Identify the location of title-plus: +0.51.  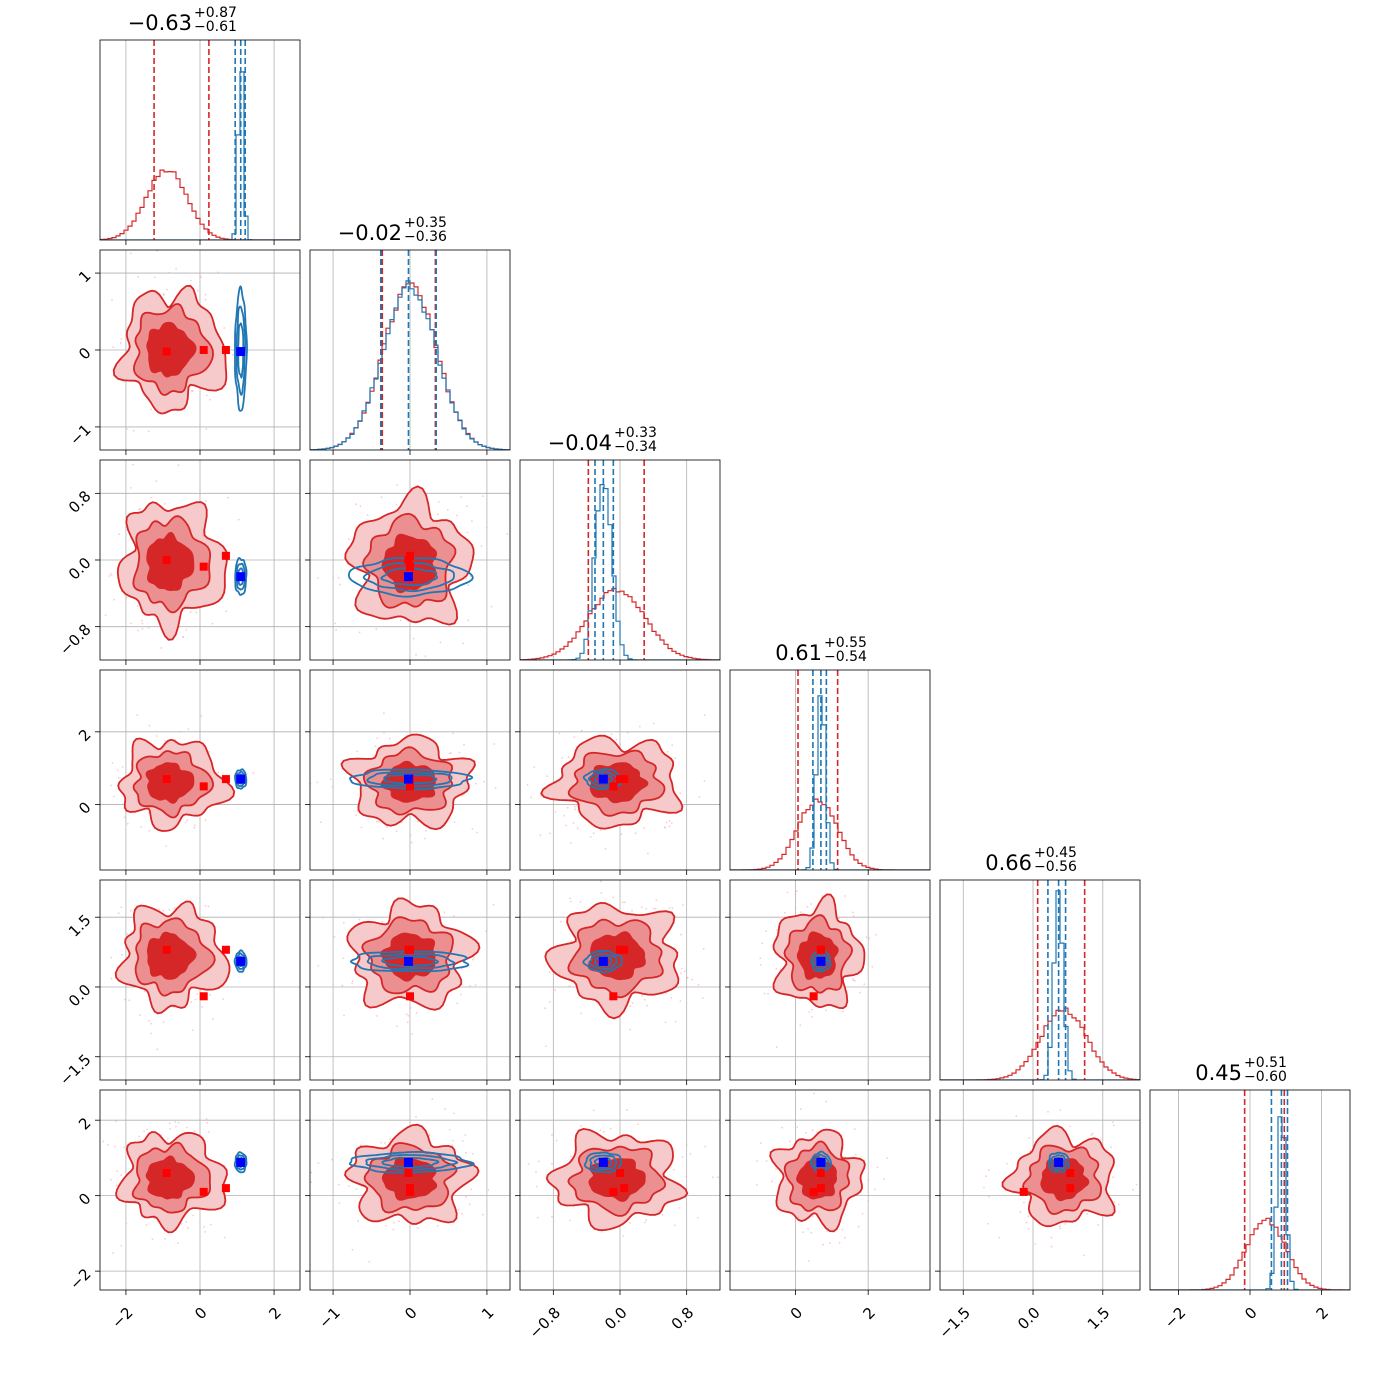
(1265, 1063).